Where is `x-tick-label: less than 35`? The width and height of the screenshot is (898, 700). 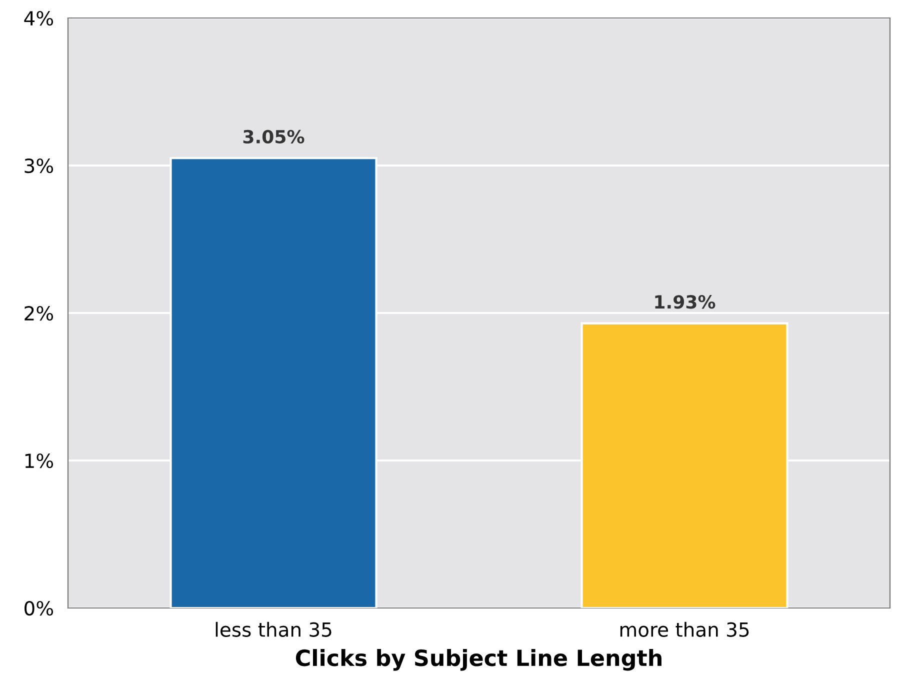 x-tick-label: less than 35 is located at coordinates (274, 629).